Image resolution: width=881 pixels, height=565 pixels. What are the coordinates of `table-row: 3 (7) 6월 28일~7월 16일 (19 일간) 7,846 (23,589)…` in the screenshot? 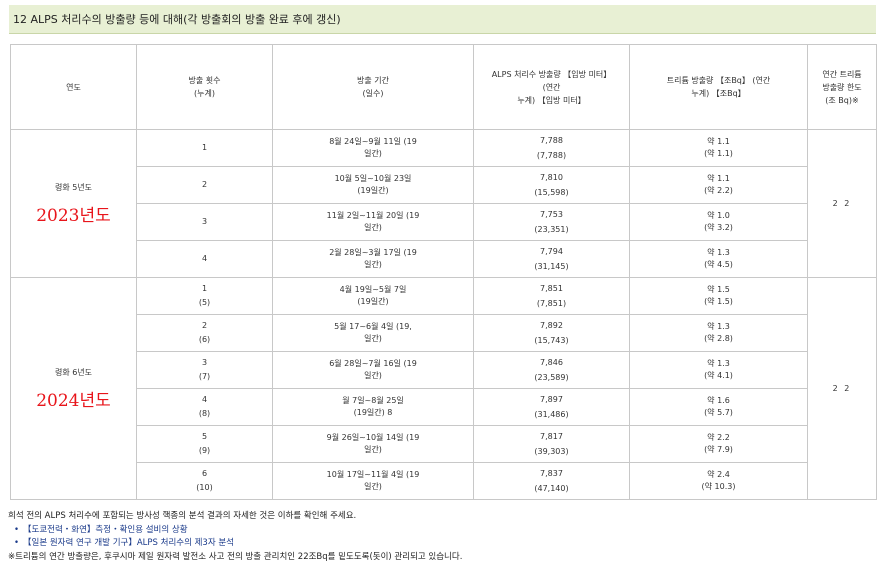 It's located at (444, 370).